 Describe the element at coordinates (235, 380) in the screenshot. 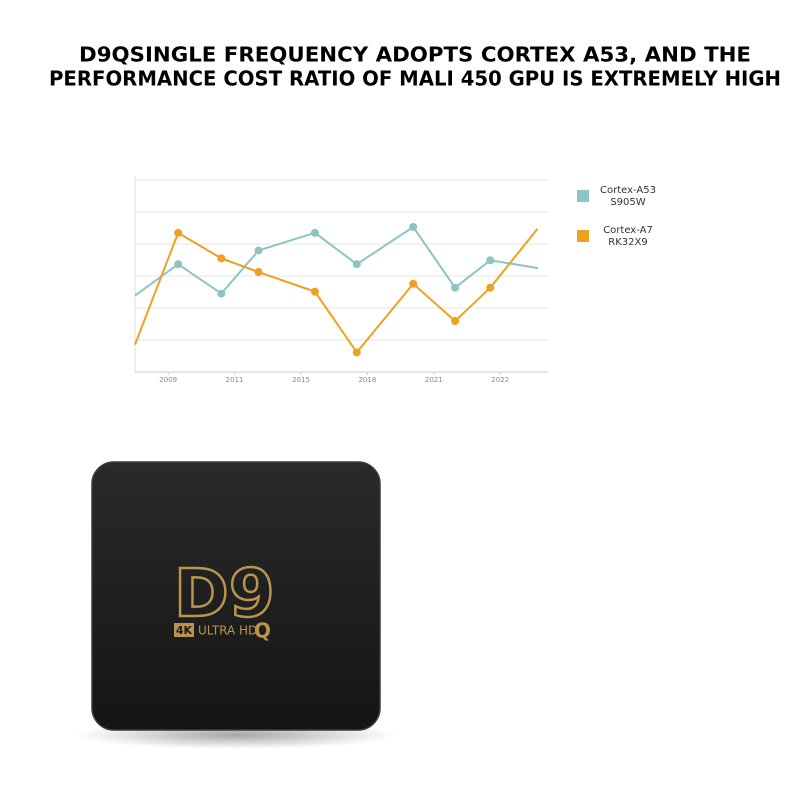

I see `x-tick-label: 2011` at that location.